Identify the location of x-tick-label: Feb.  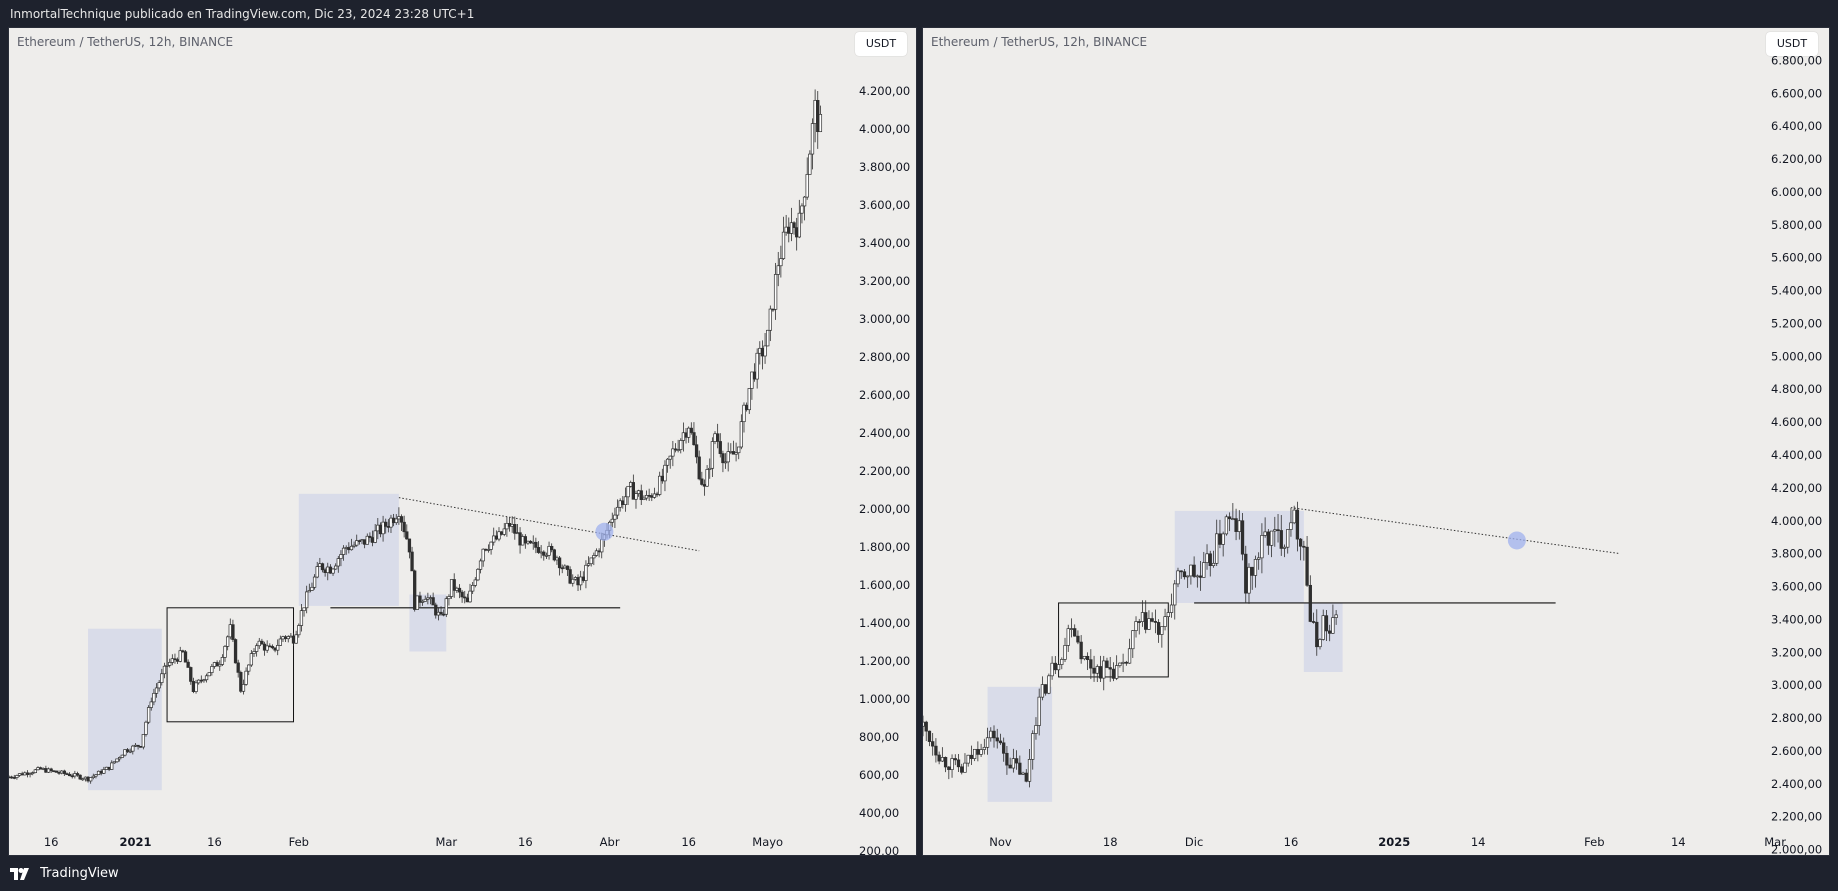
(299, 842).